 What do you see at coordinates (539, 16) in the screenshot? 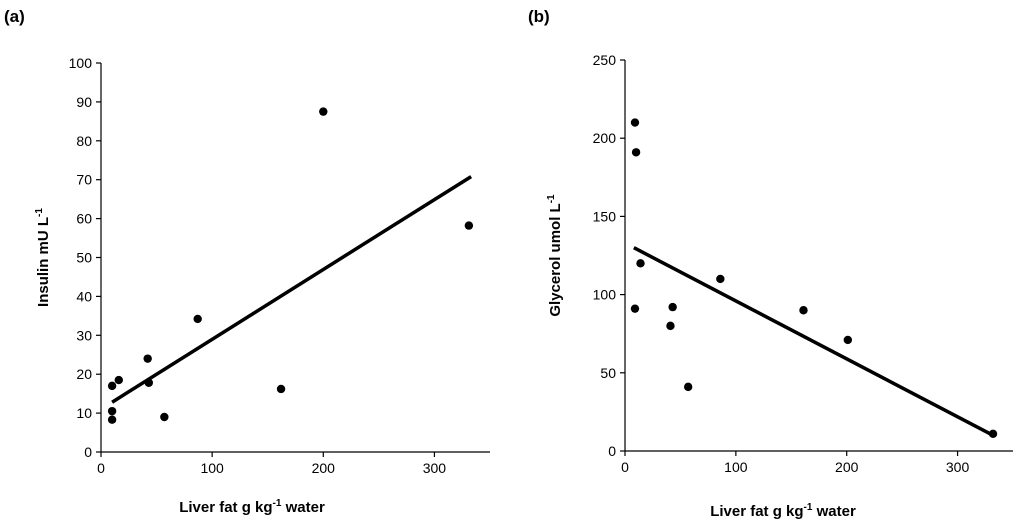
I see `chart-b-panel-label: (b)` at bounding box center [539, 16].